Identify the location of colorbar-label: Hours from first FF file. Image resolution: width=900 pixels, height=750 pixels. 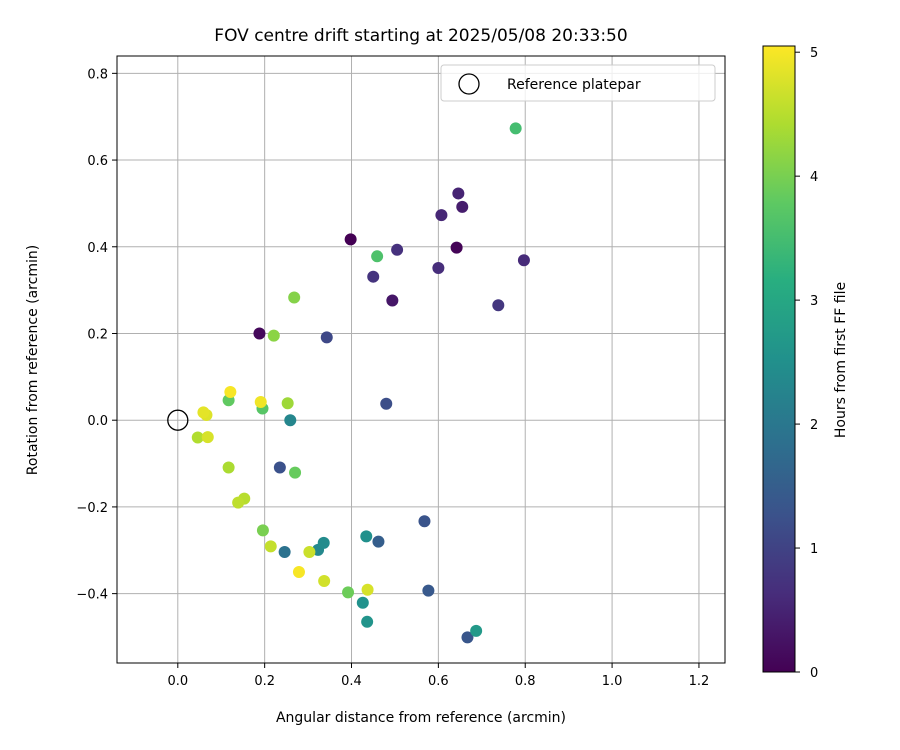
(841, 360).